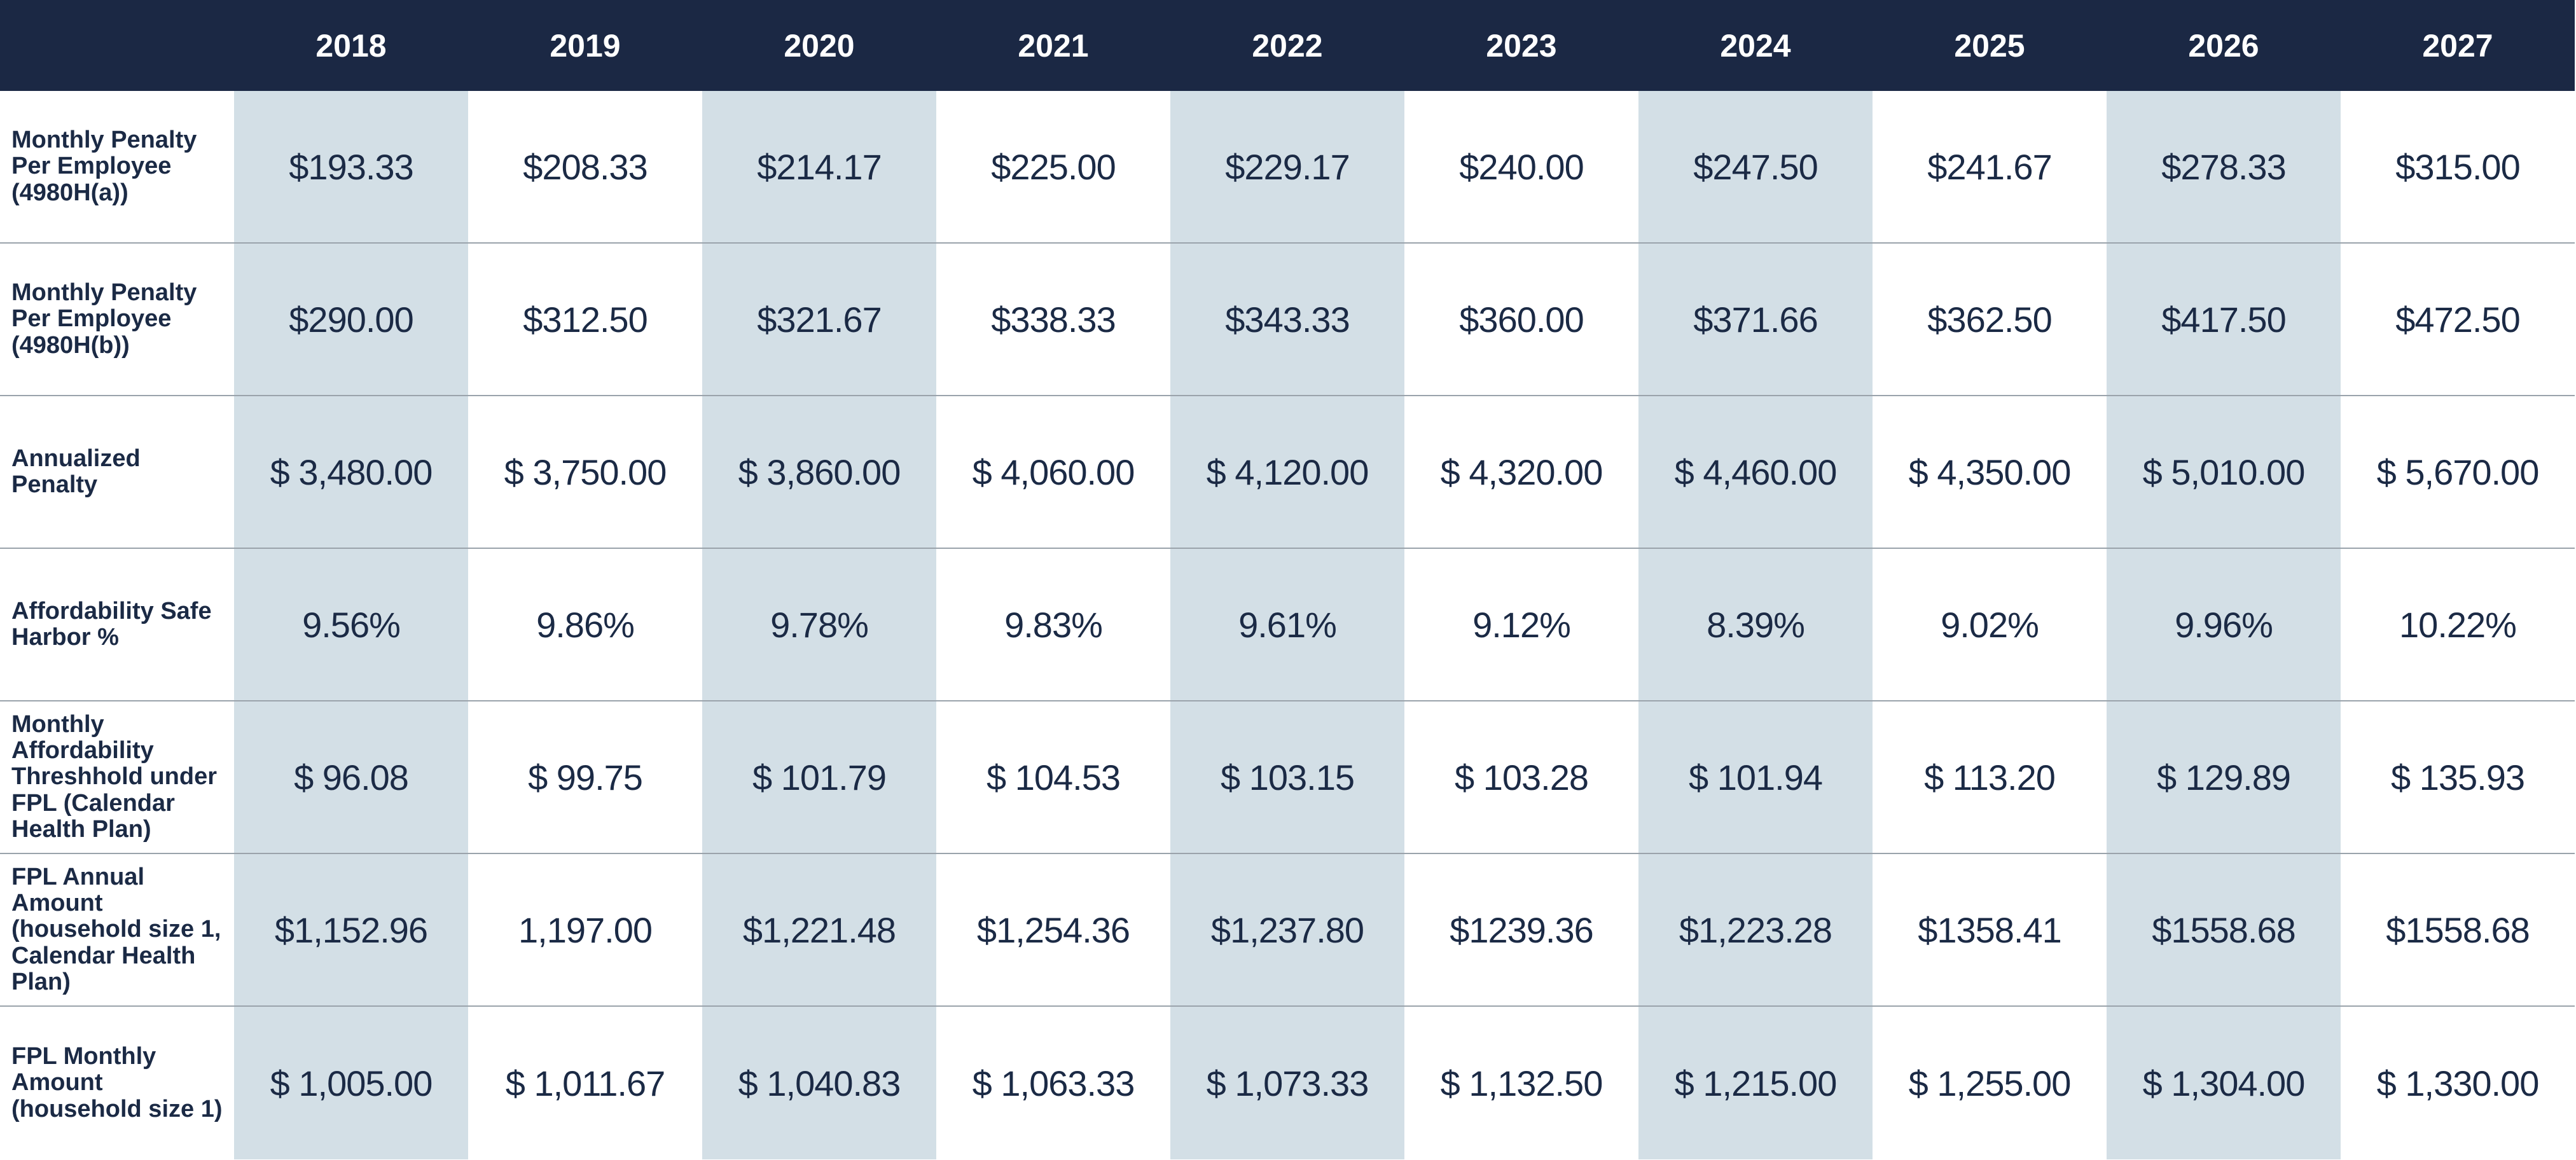 Image resolution: width=2576 pixels, height=1160 pixels. I want to click on row-label: Monthly Penalty Per Employee (4980H(a)), so click(117, 167).